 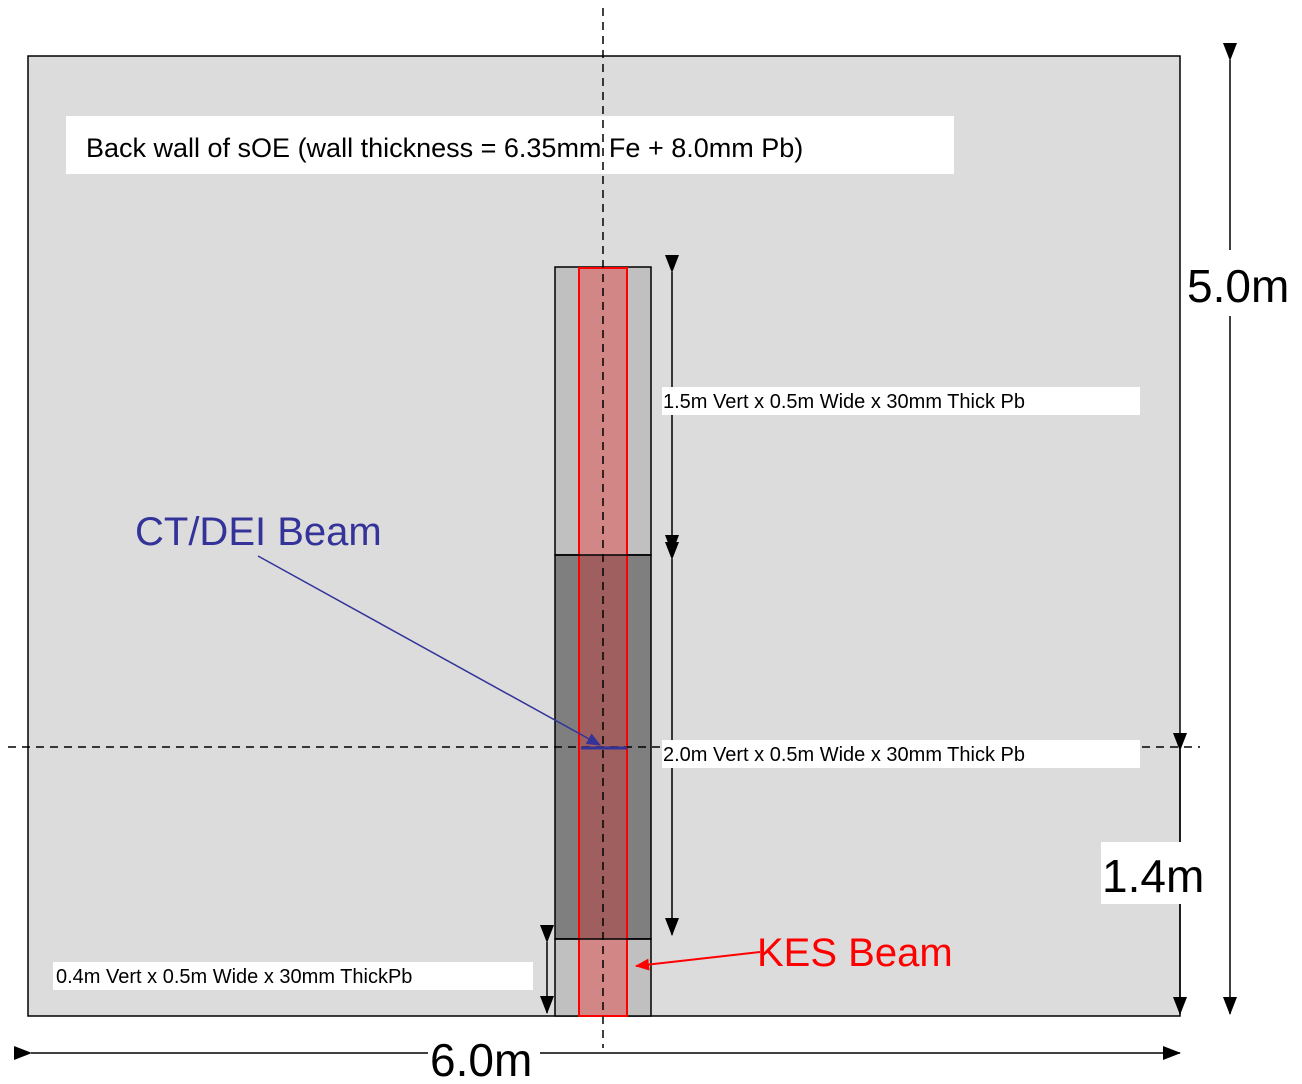 What do you see at coordinates (844, 755) in the screenshot?
I see `middle-plate-label: 2.0m Vert x 0.5m Wide x 30mm Thick Pb` at bounding box center [844, 755].